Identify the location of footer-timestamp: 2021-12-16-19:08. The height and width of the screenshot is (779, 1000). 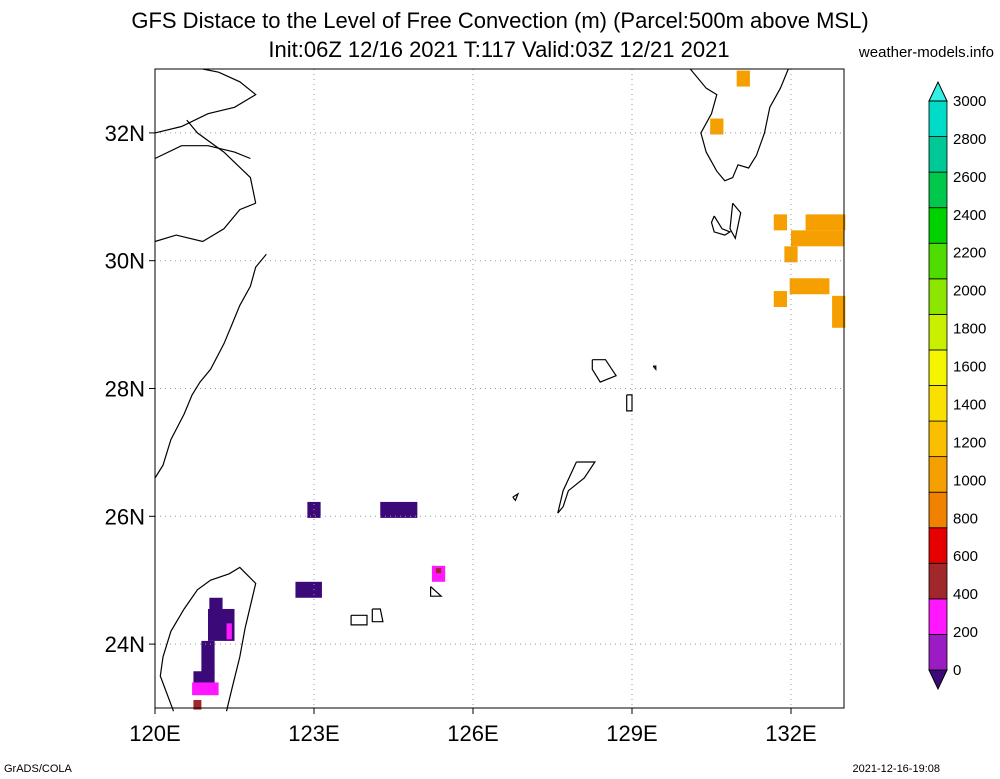
(896, 769).